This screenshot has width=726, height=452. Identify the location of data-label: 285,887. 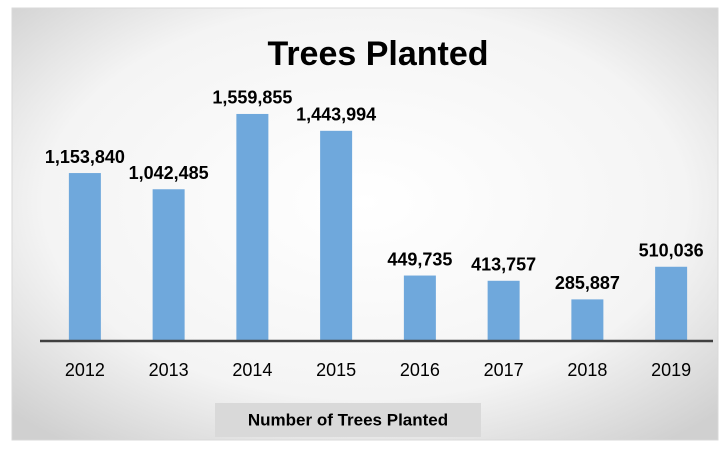
(587, 283).